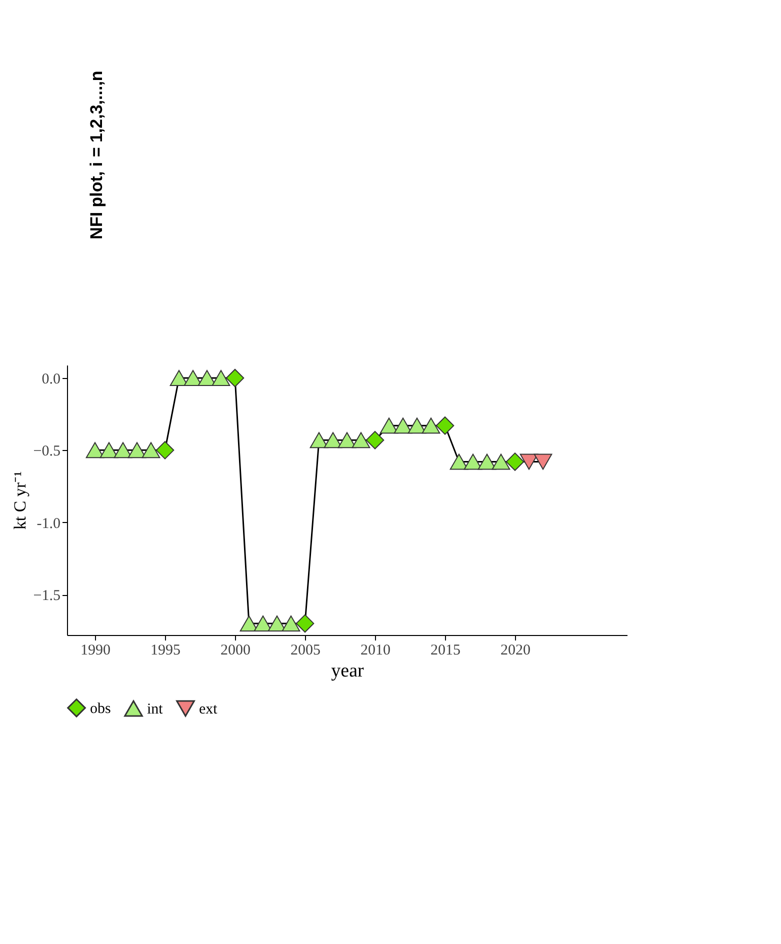 The height and width of the screenshot is (944, 781). What do you see at coordinates (165, 650) in the screenshot?
I see `x-tick-label: 1995` at bounding box center [165, 650].